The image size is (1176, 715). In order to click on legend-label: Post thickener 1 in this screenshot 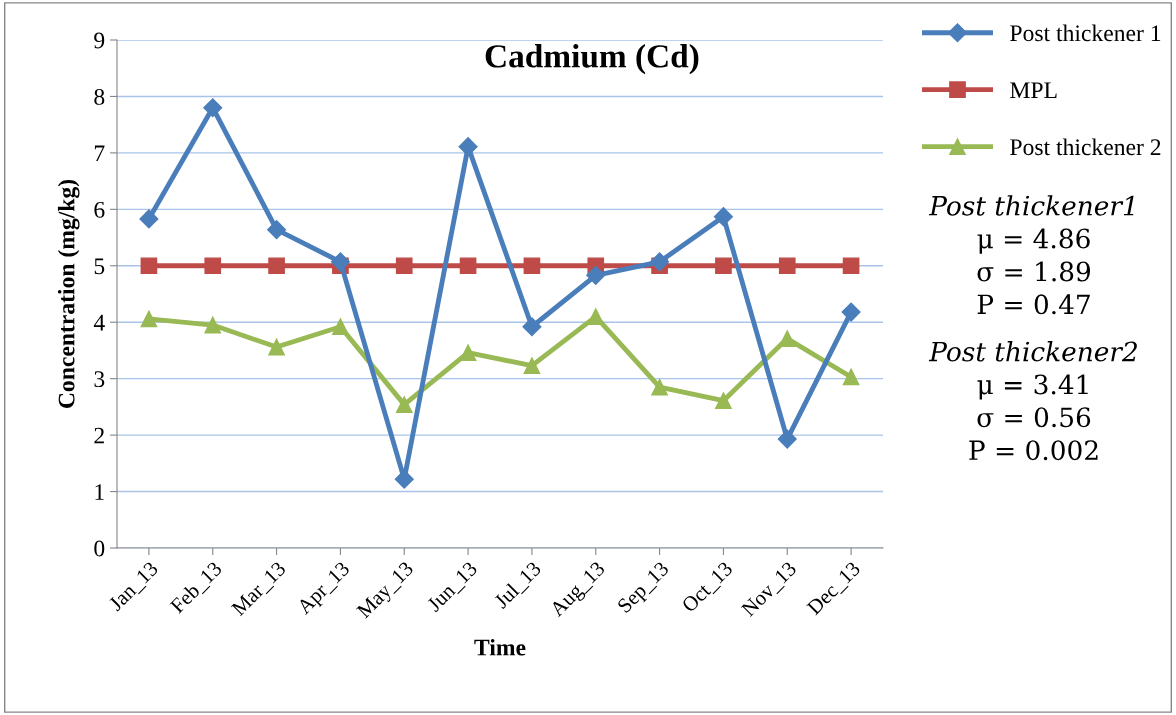, I will do `click(1085, 33)`.